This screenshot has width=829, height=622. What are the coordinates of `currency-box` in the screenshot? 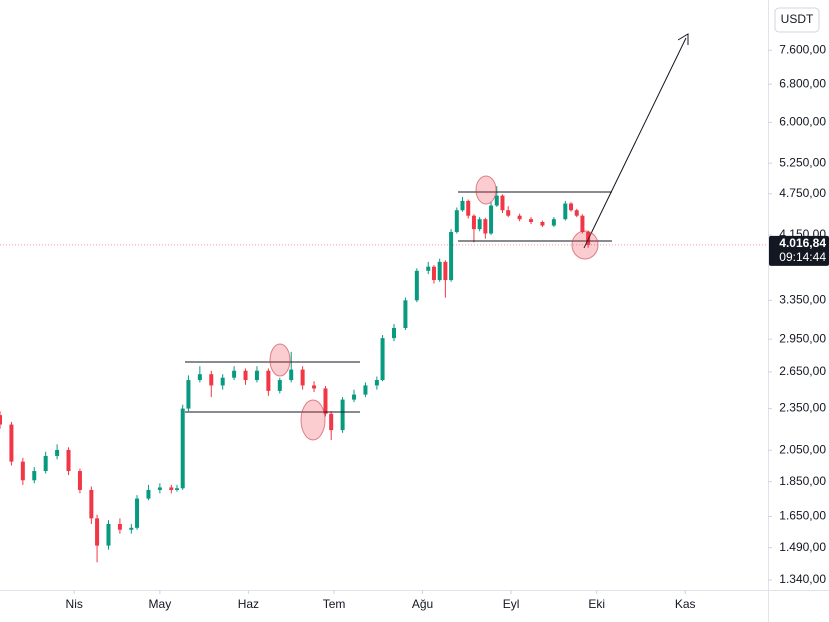 It's located at (797, 20).